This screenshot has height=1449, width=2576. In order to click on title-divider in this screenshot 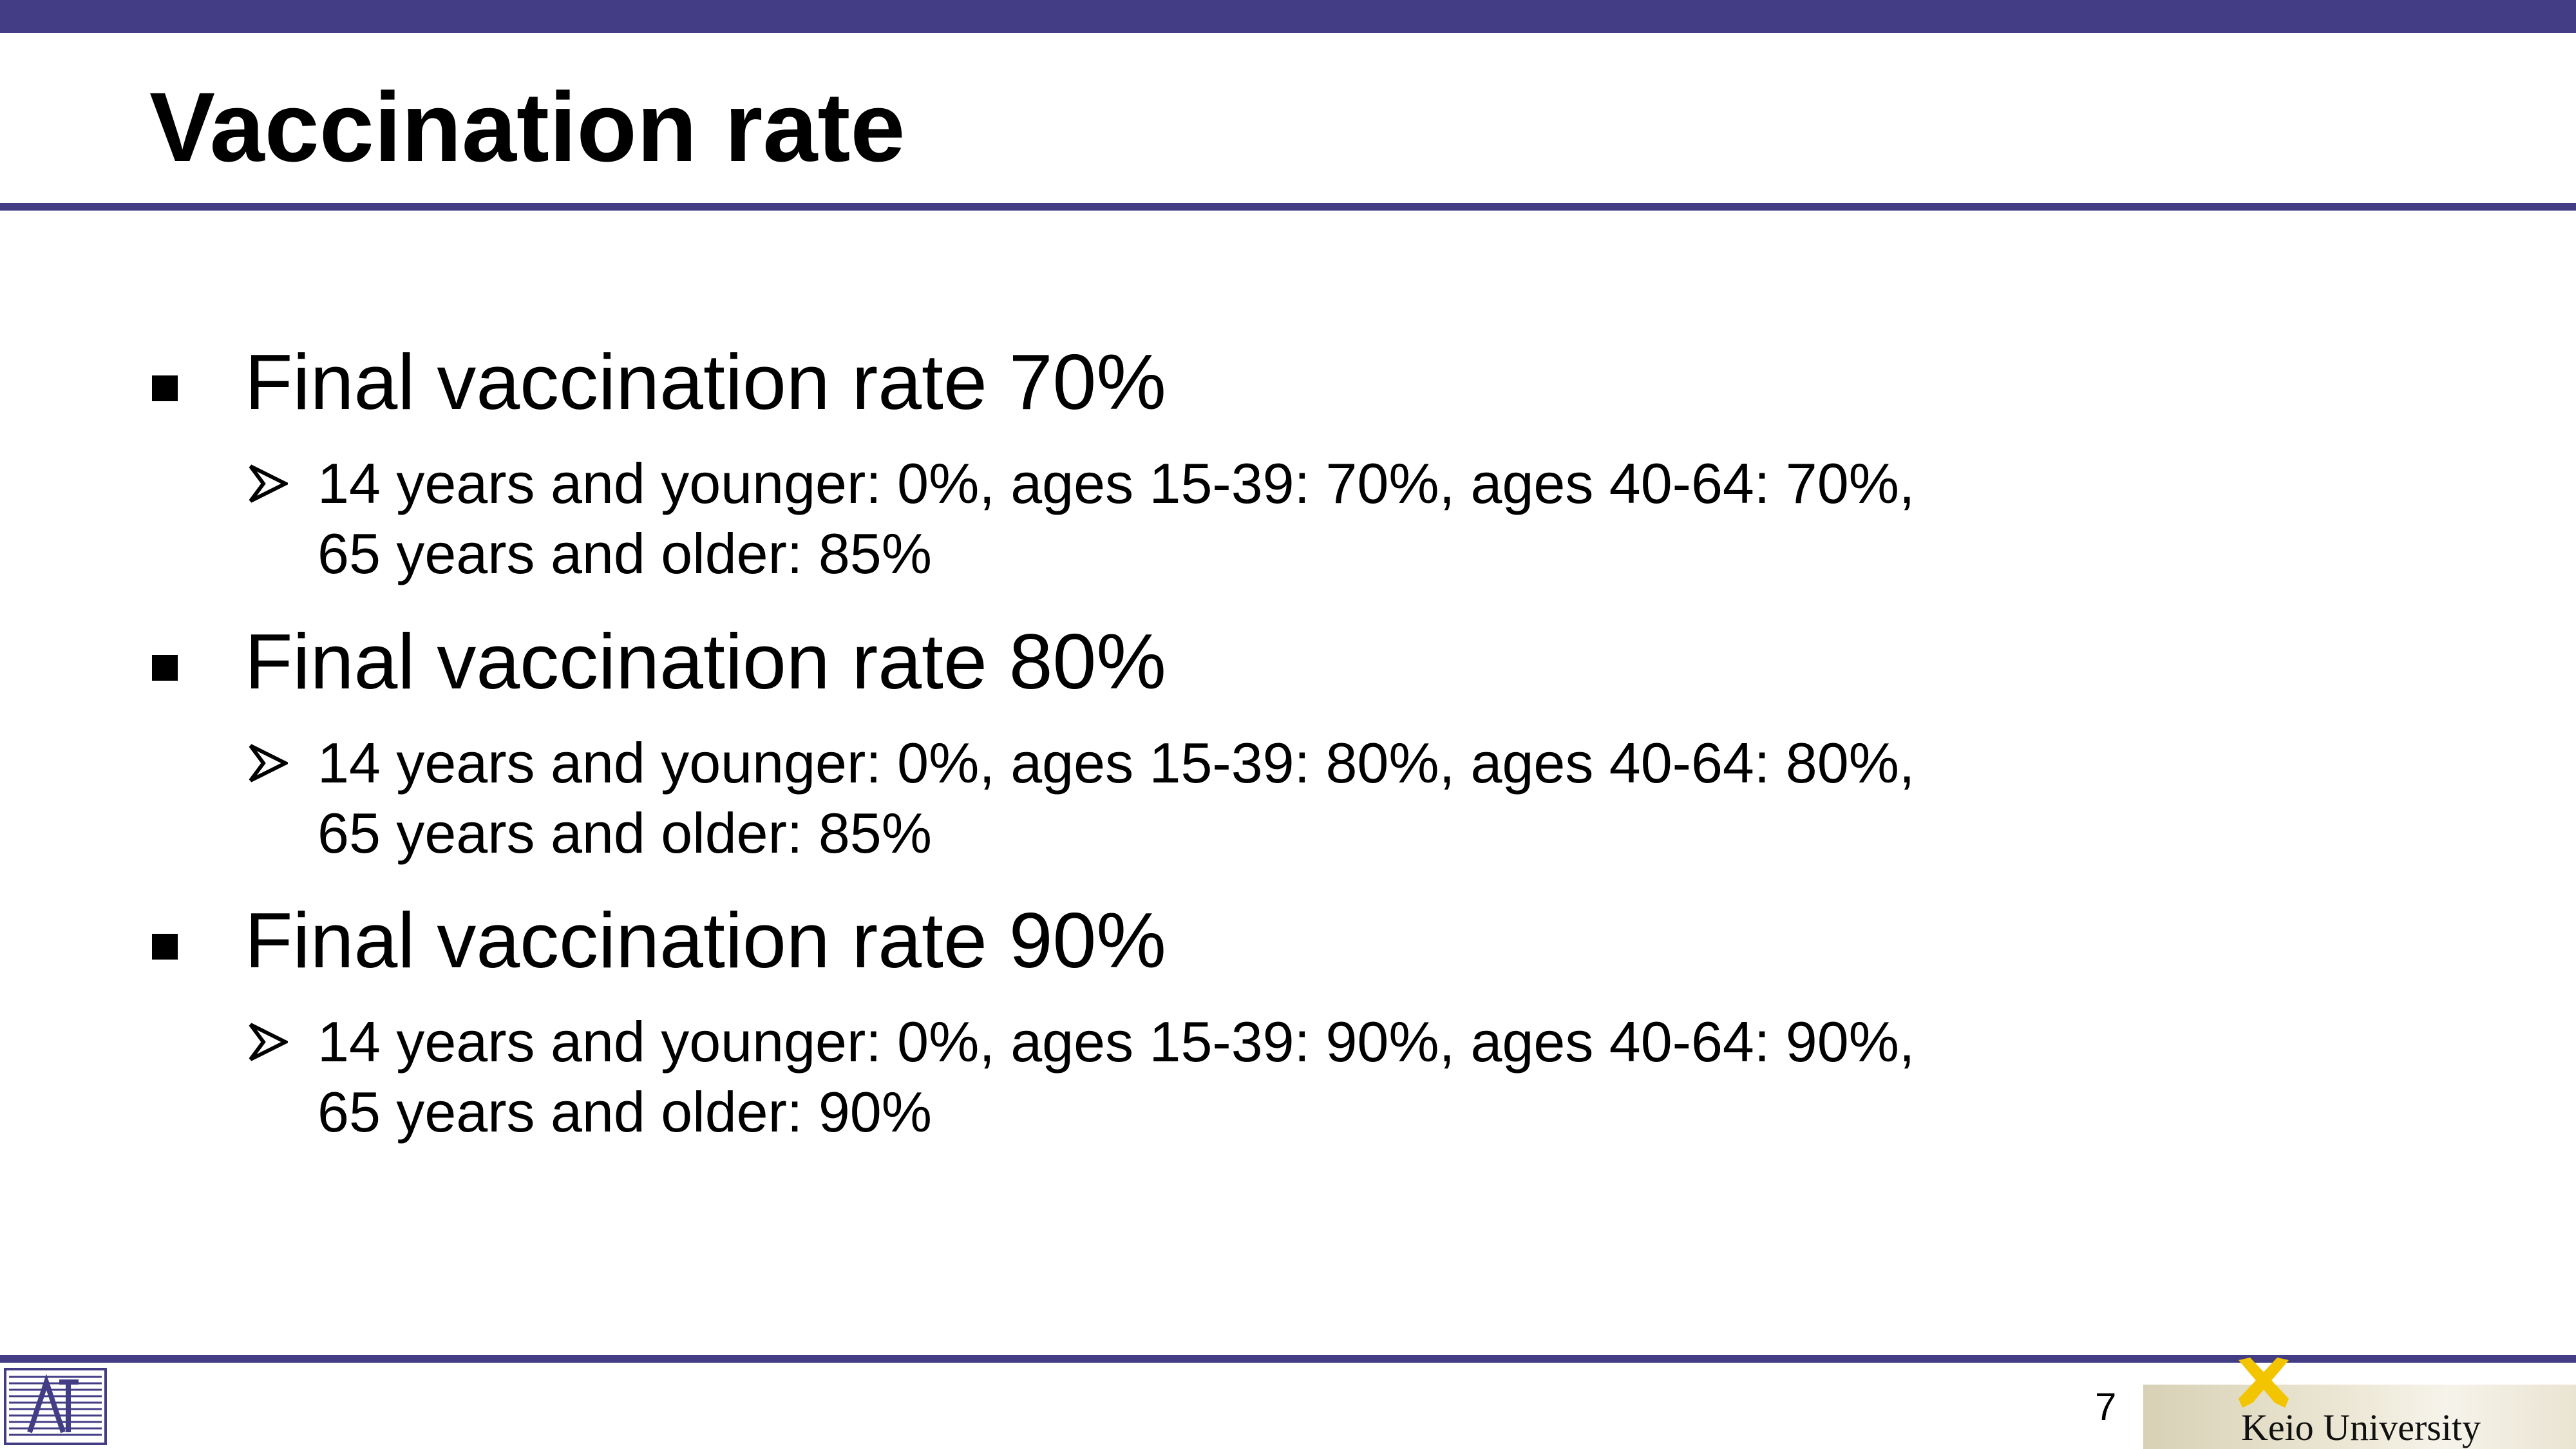, I will do `click(1288, 207)`.